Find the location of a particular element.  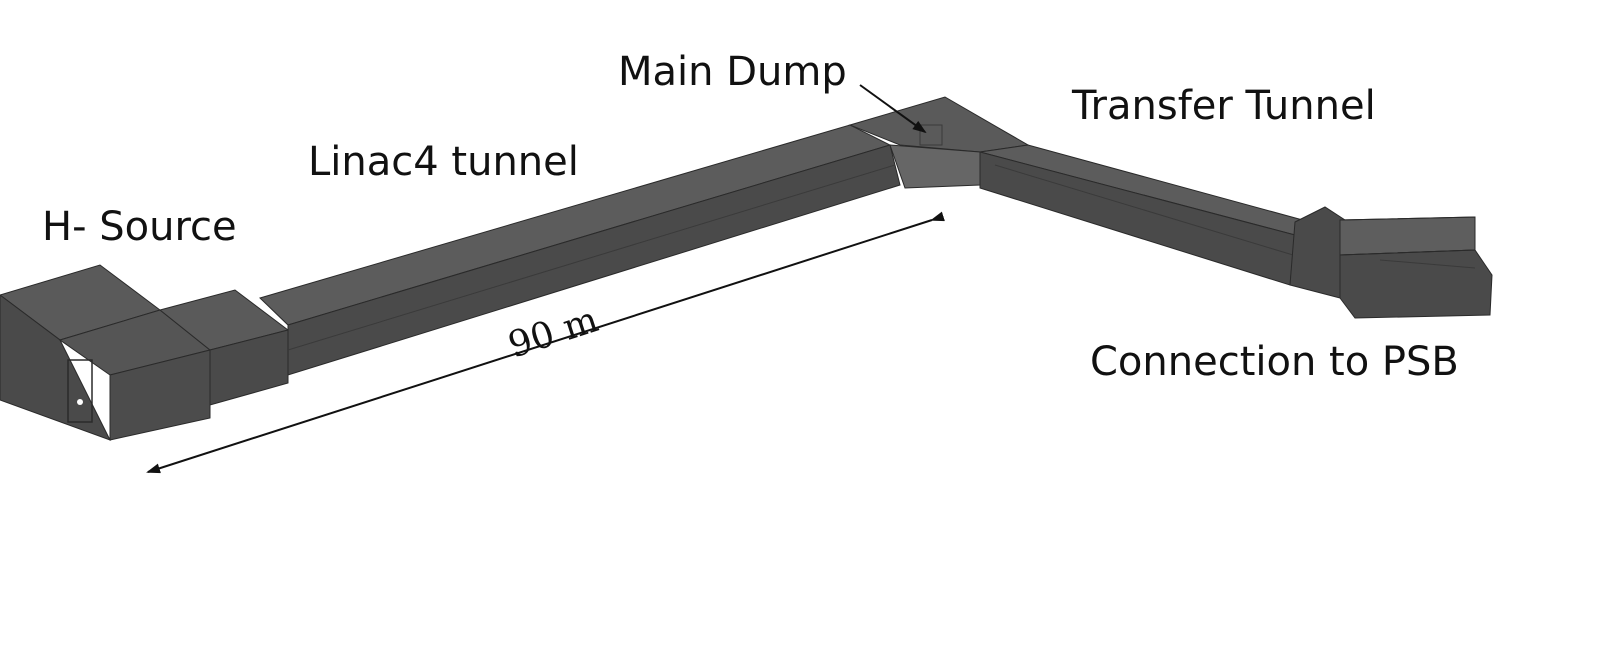

label-linac4-tunnel: Linac4 tunnel is located at coordinates (443, 162).